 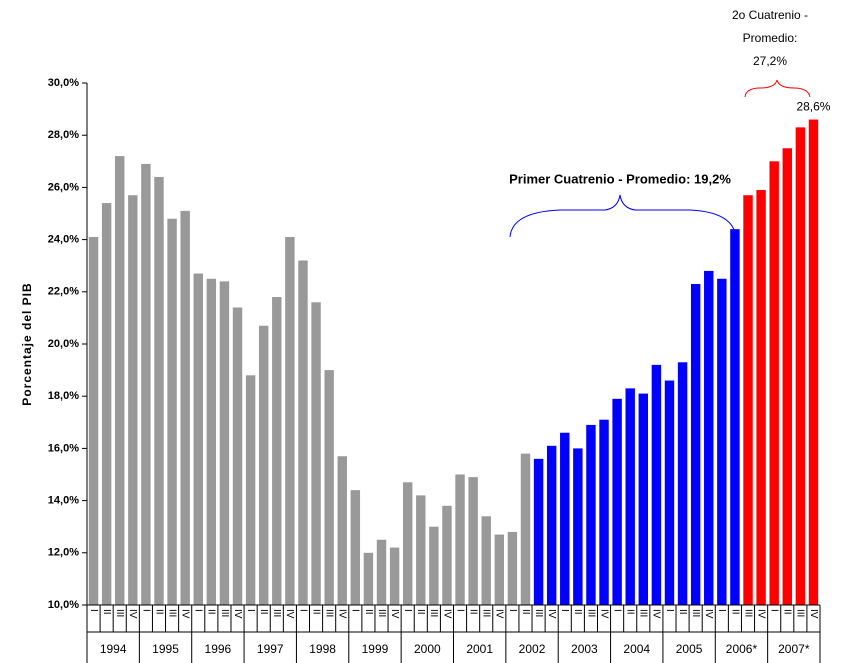 What do you see at coordinates (742, 649) in the screenshot?
I see `year-label: 2006*` at bounding box center [742, 649].